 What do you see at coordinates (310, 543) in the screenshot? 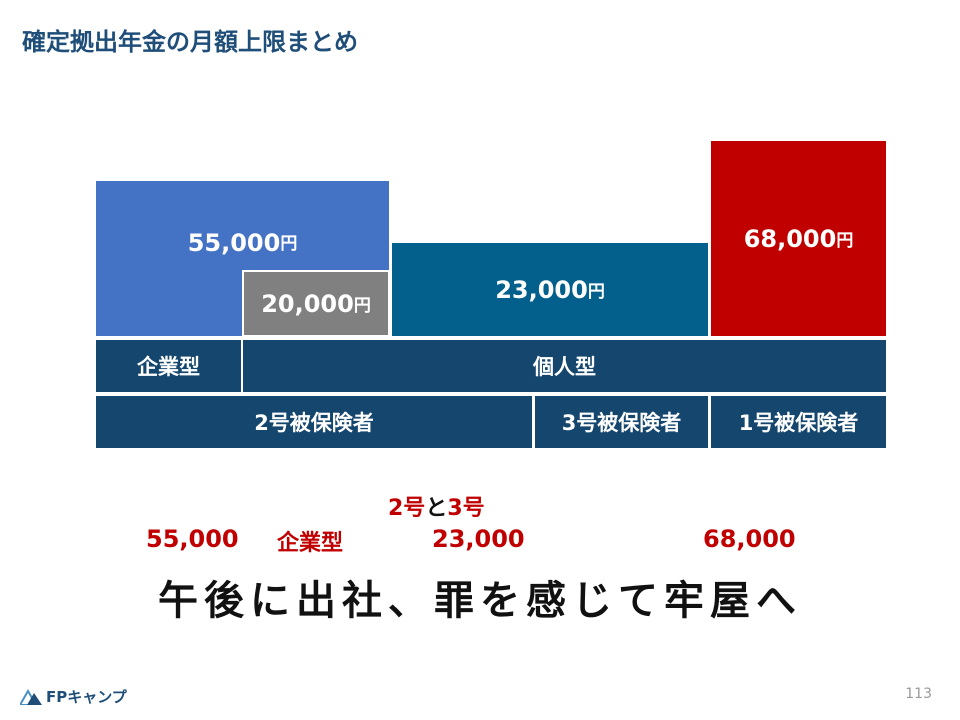
I see `note-corporate: 企業型` at bounding box center [310, 543].